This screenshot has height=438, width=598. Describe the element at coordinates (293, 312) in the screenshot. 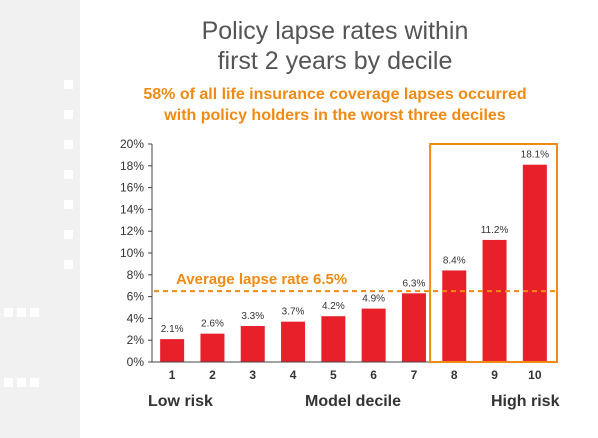

I see `bar-value-label: 3.7%` at that location.